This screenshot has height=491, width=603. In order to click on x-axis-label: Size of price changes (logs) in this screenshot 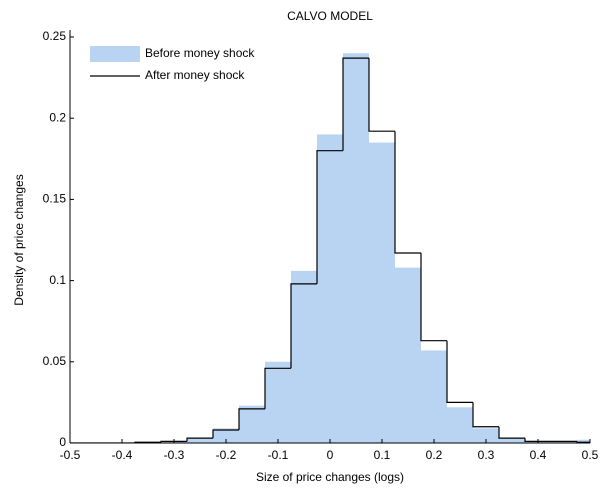, I will do `click(330, 477)`.